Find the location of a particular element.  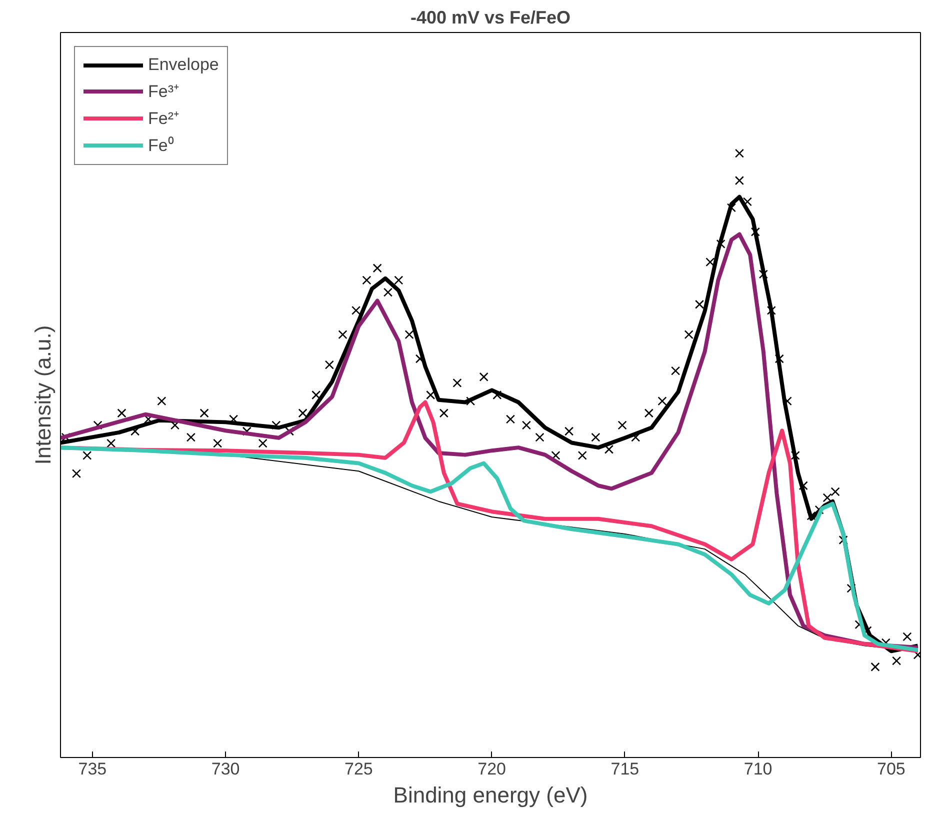

y-axis-title: Intensity (a.u.) is located at coordinates (43, 395).